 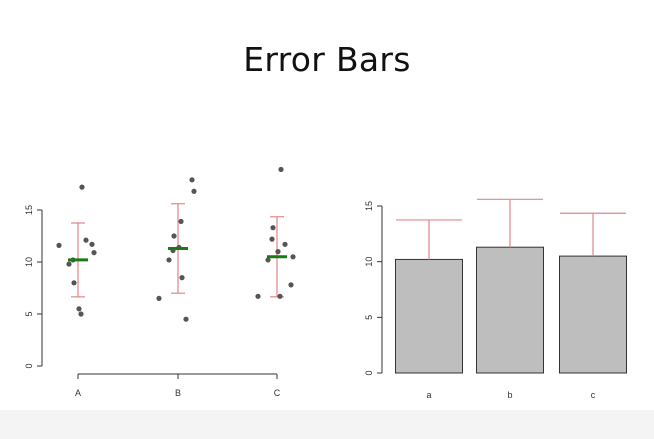 What do you see at coordinates (593, 395) in the screenshot?
I see `right-x-tick-label: c` at bounding box center [593, 395].